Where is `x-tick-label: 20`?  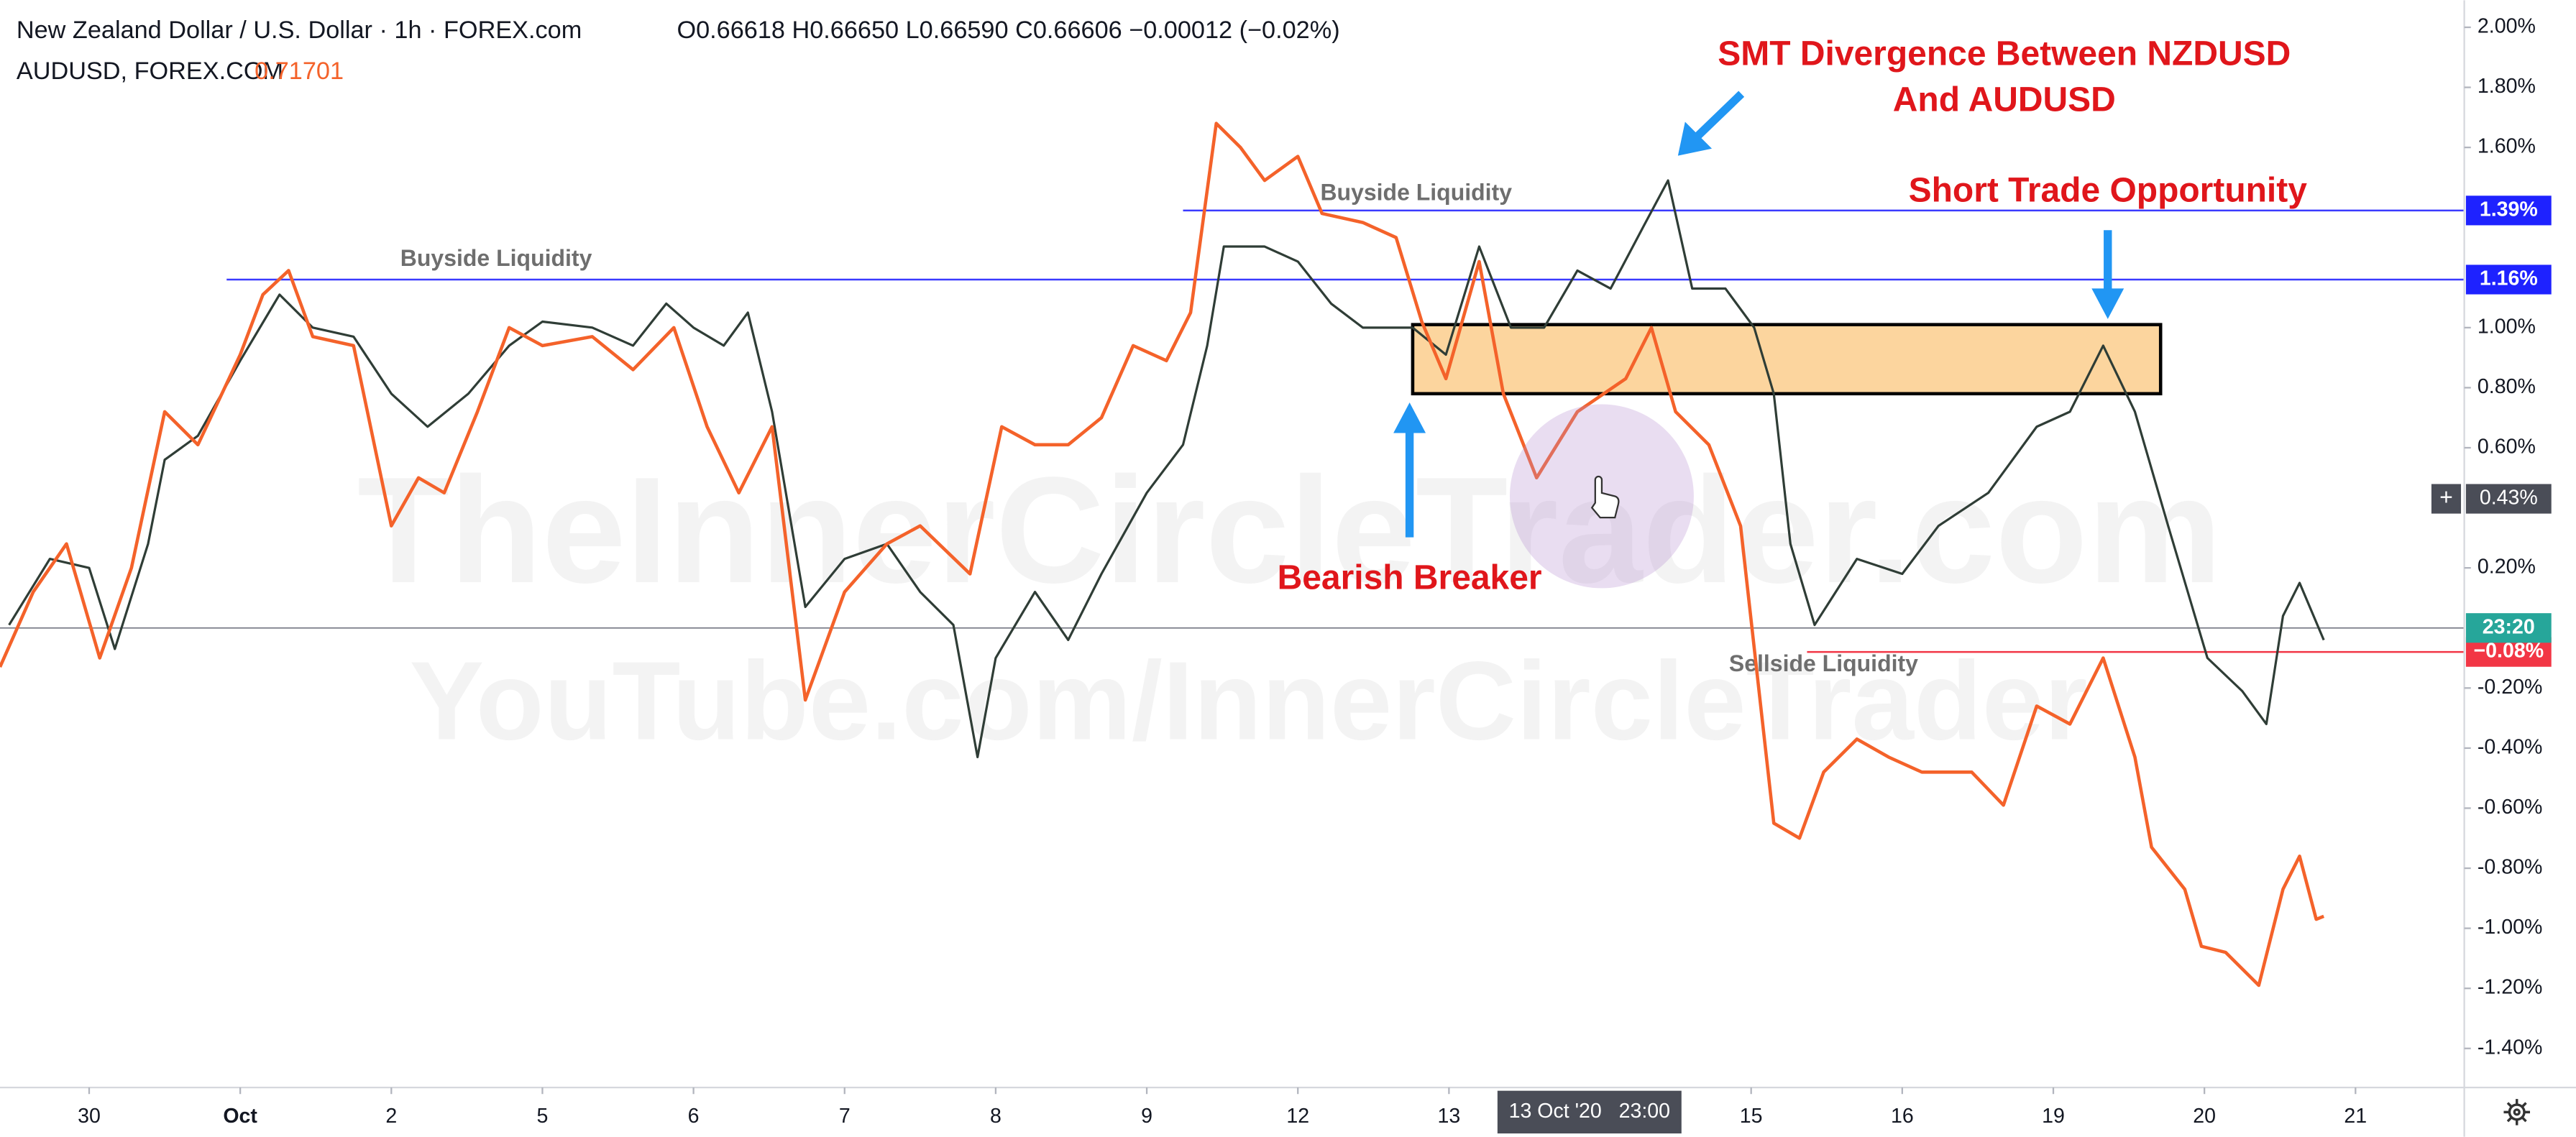
x-tick-label: 20 is located at coordinates (2204, 1117).